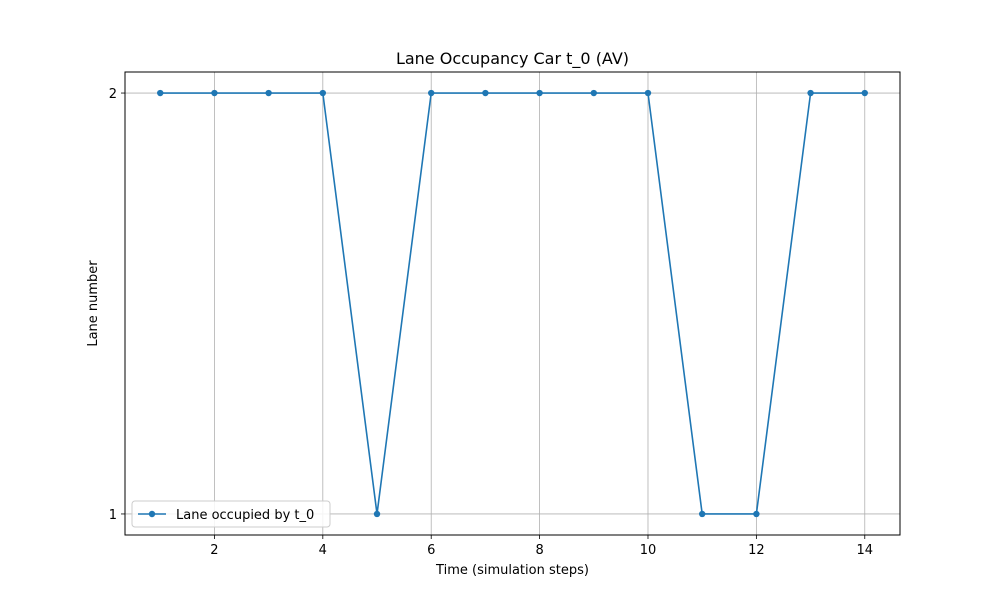  I want to click on y-tick-label: 1, so click(113, 515).